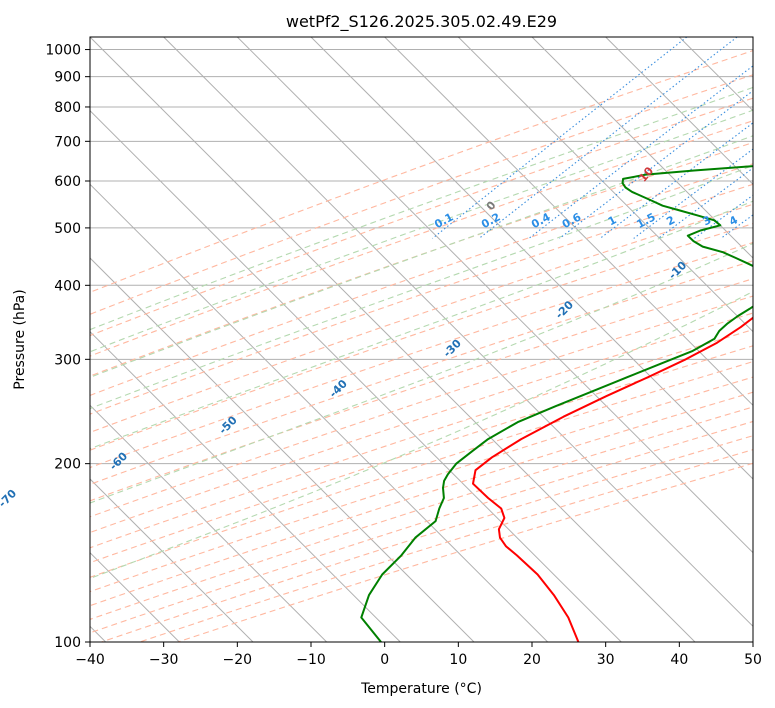  I want to click on x-tick-label: 20, so click(532, 660).